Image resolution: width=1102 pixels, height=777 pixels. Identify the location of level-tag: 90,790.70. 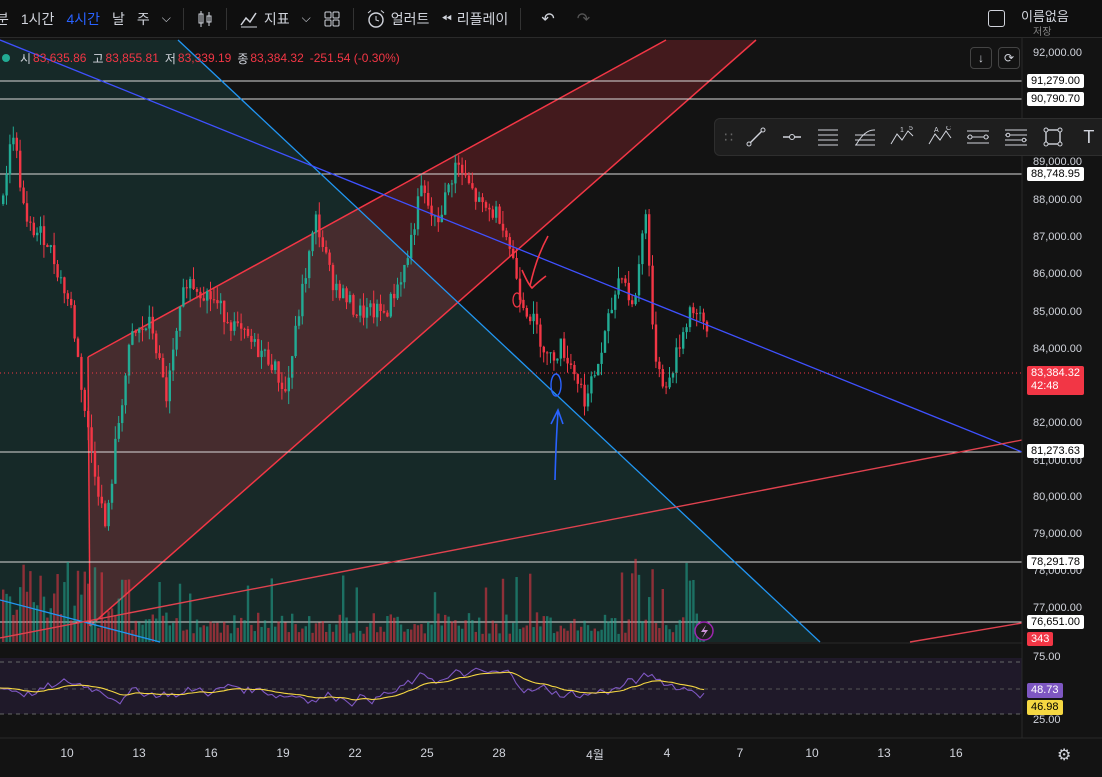
(1055, 99).